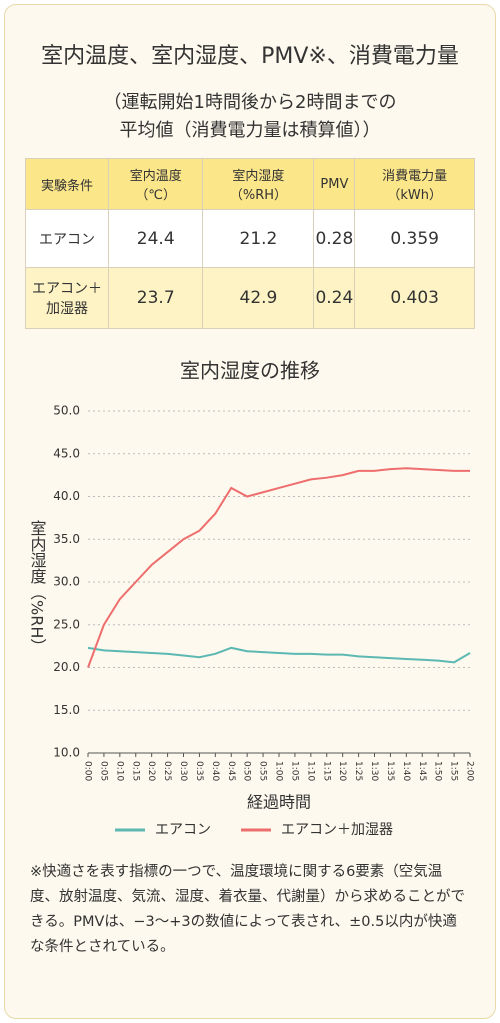 The height and width of the screenshot is (1023, 500). I want to click on row: エアコン 24.4 21.2 0.28 0.359, so click(250, 238).